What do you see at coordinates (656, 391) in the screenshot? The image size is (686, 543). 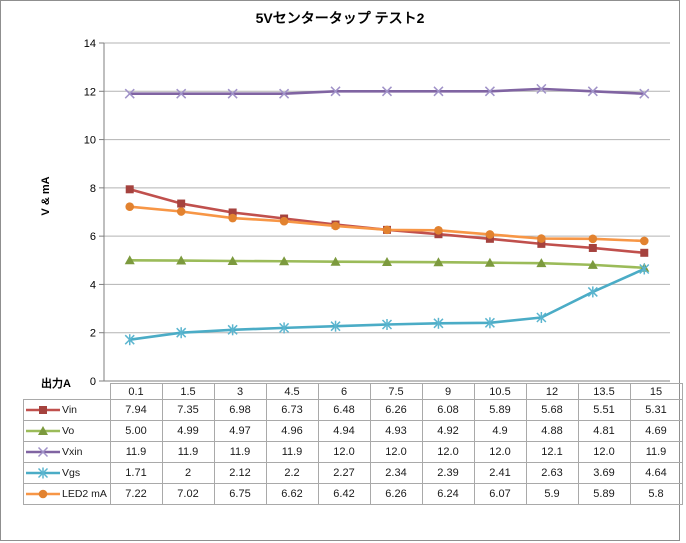 I see `table-col-header: 15` at bounding box center [656, 391].